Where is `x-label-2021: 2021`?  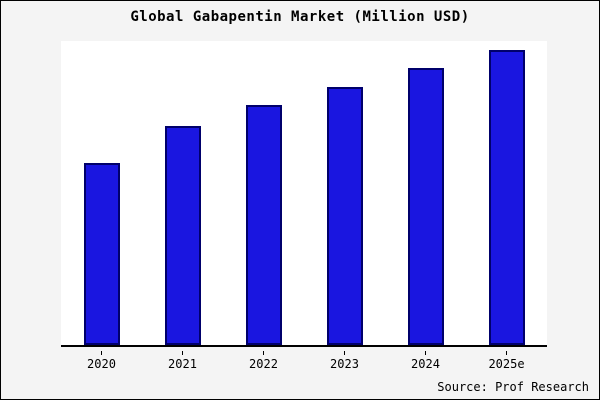 x-label-2021: 2021 is located at coordinates (182, 364).